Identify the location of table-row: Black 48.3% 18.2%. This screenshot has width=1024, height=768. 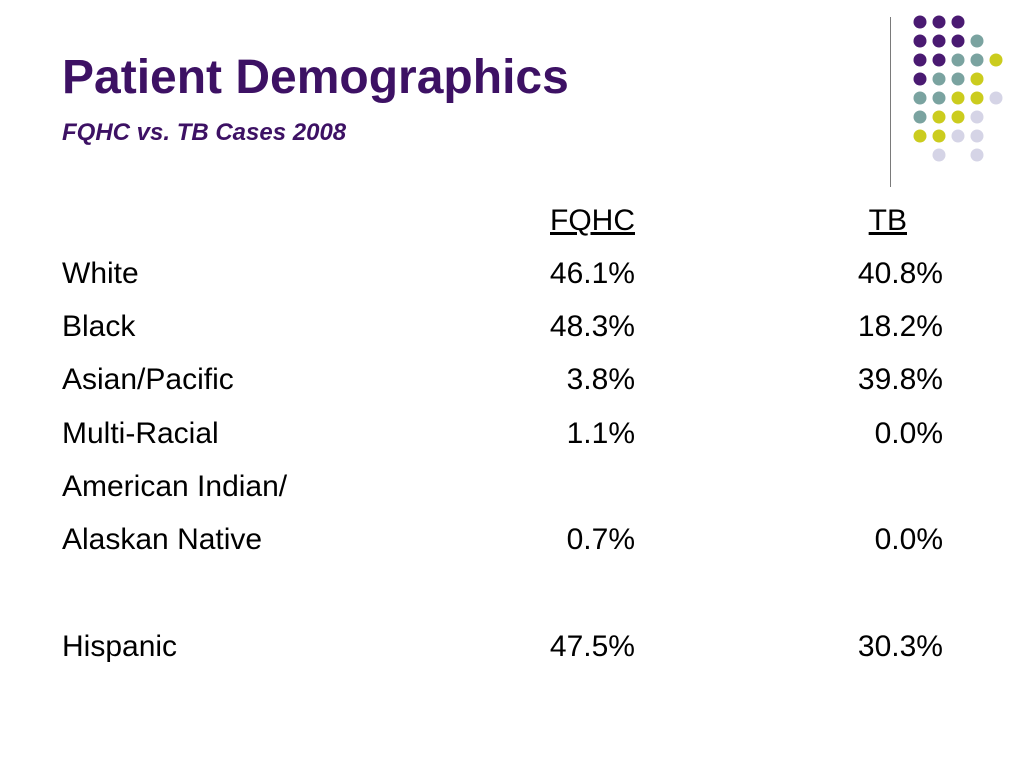
(512, 327).